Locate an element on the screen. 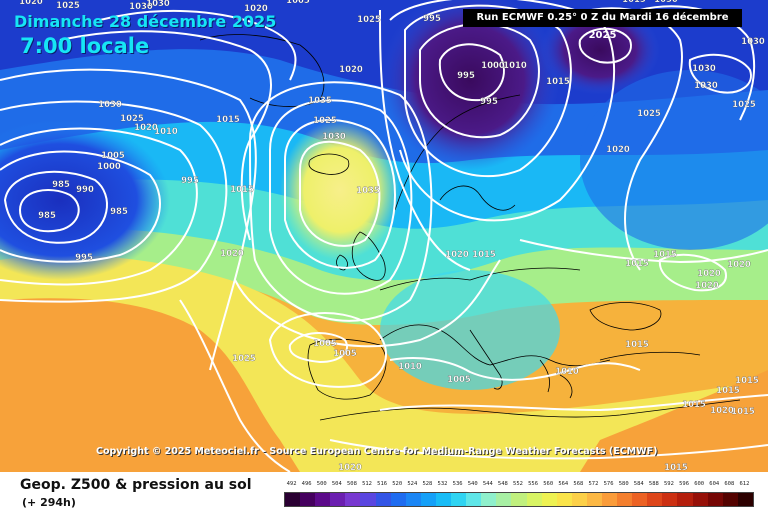 This screenshot has height=512, width=768. legend-tick-label: 544 is located at coordinates (487, 484).